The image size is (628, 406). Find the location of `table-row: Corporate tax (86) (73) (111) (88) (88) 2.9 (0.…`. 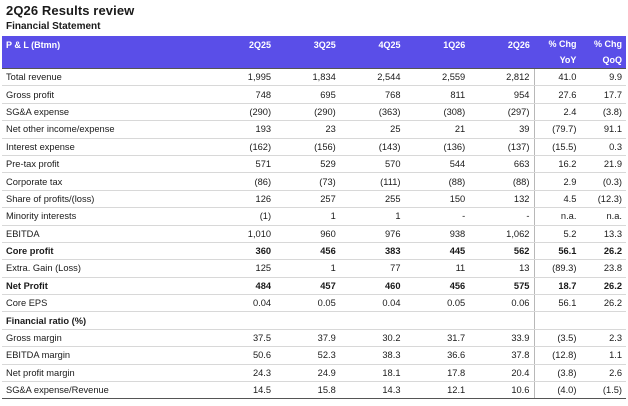

table-row: Corporate tax (86) (73) (111) (88) (88) 2.9 (0.… is located at coordinates (314, 181).